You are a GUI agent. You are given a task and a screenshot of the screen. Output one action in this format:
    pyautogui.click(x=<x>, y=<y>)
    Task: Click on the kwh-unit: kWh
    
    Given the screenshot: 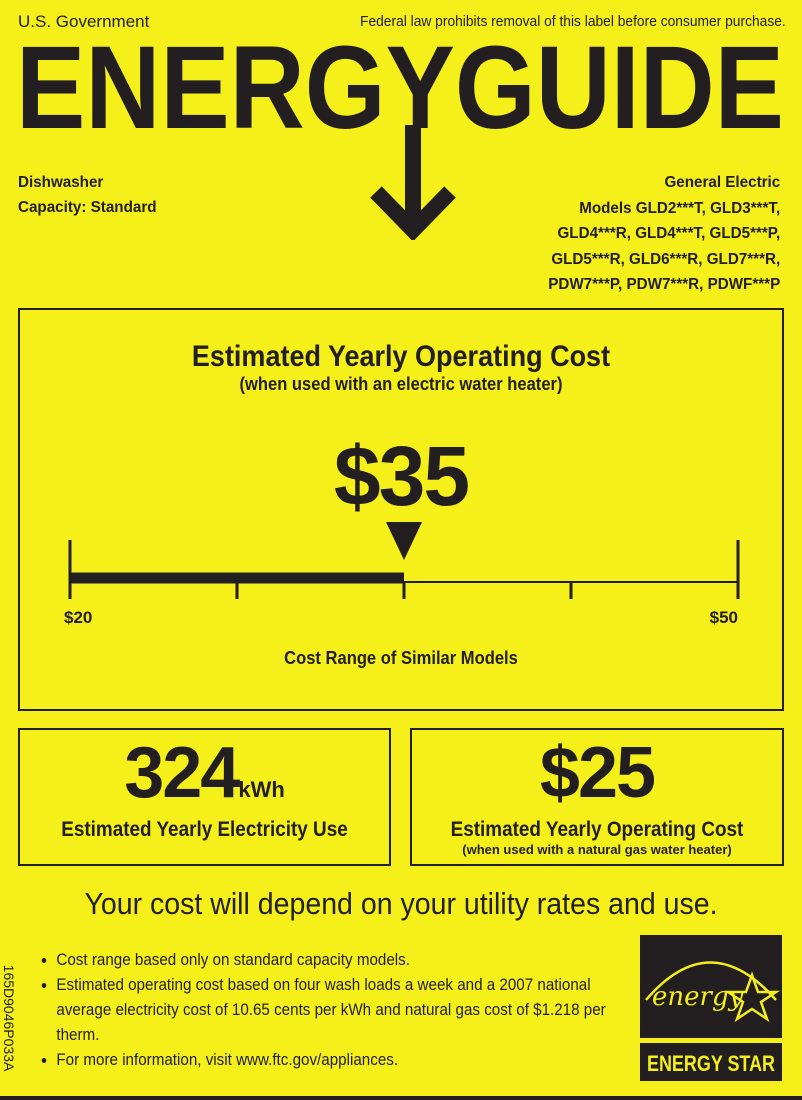 What is the action you would take?
    pyautogui.click(x=261, y=789)
    